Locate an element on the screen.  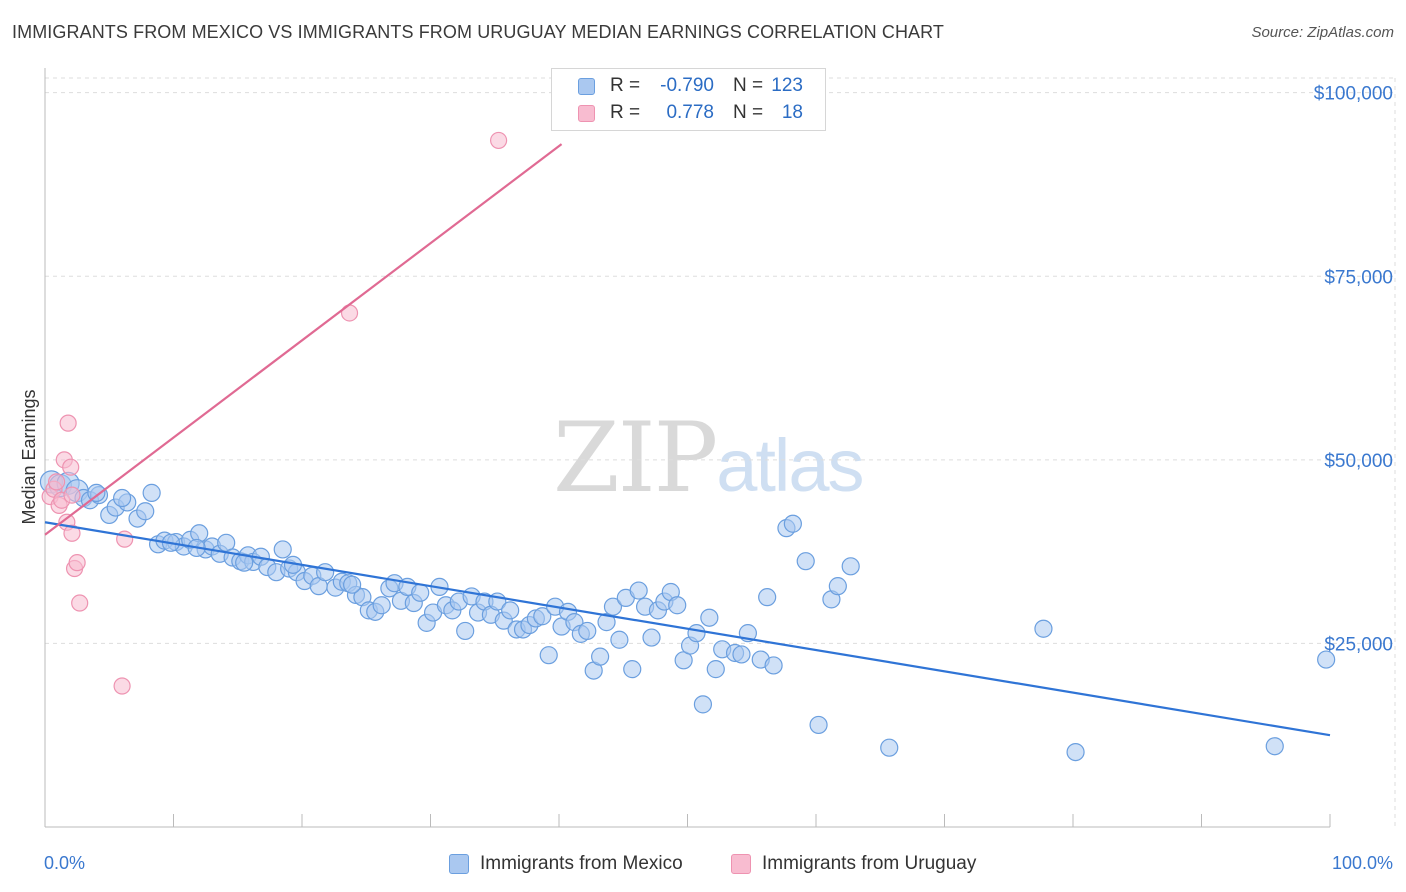
uruguay-legend-swatch is located at coordinates (741, 864).